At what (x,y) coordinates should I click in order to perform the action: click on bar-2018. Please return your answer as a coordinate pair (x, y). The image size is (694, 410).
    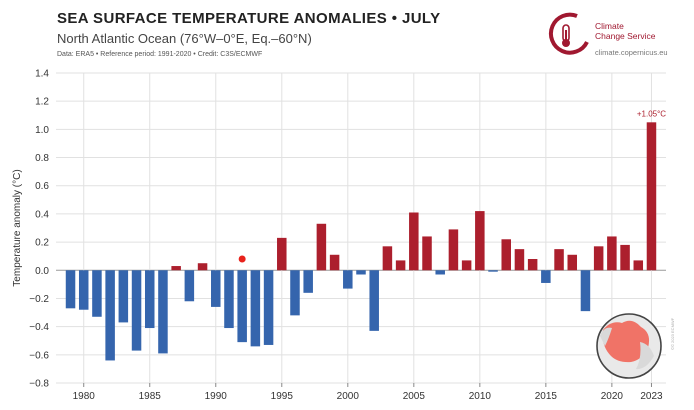
    Looking at the image, I should click on (585, 291).